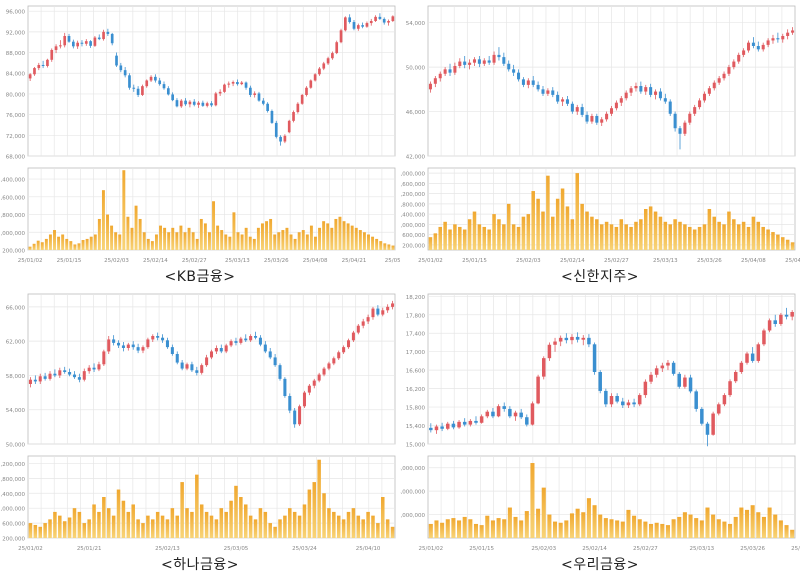 The width and height of the screenshot is (800, 576). What do you see at coordinates (194, 261) in the screenshot?
I see `date-tick-label: 25/02/27` at bounding box center [194, 261].